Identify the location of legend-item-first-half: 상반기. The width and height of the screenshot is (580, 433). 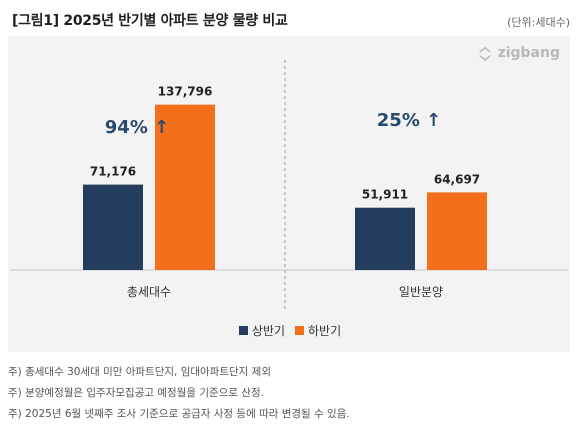
(261, 330).